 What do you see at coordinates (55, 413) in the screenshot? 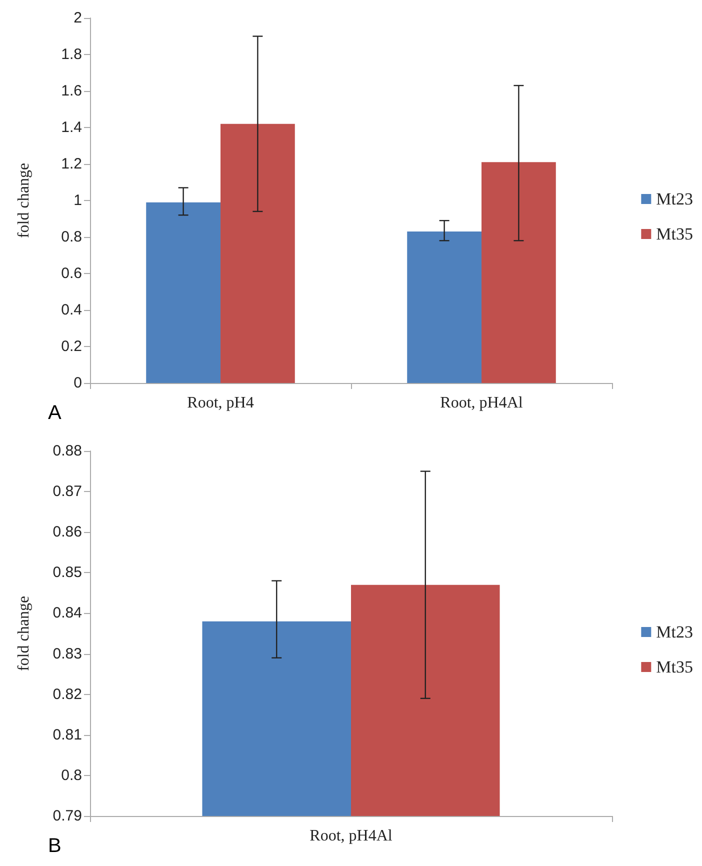
I see `text: A` at bounding box center [55, 413].